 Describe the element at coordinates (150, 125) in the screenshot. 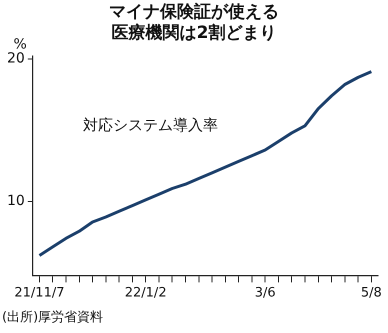

I see `text: 対応システム導入率` at that location.